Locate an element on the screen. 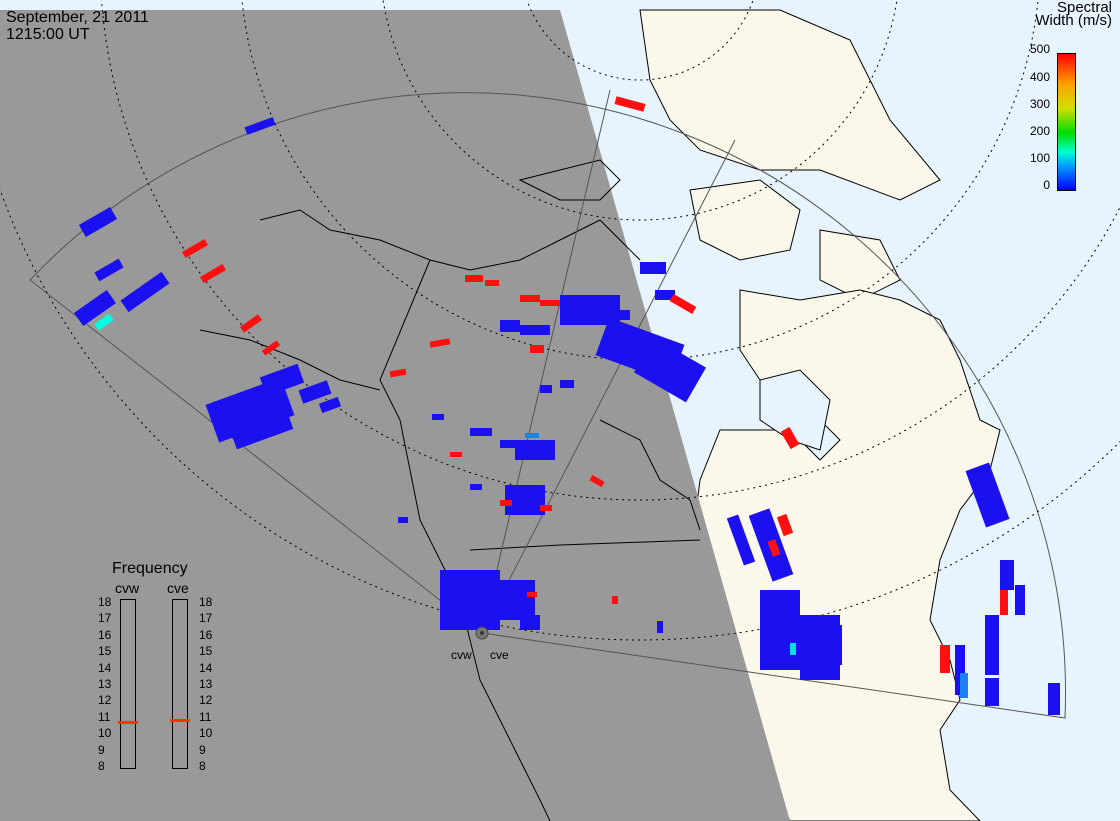 The width and height of the screenshot is (1120, 821). frequency-title: Frequency is located at coordinates (150, 568).